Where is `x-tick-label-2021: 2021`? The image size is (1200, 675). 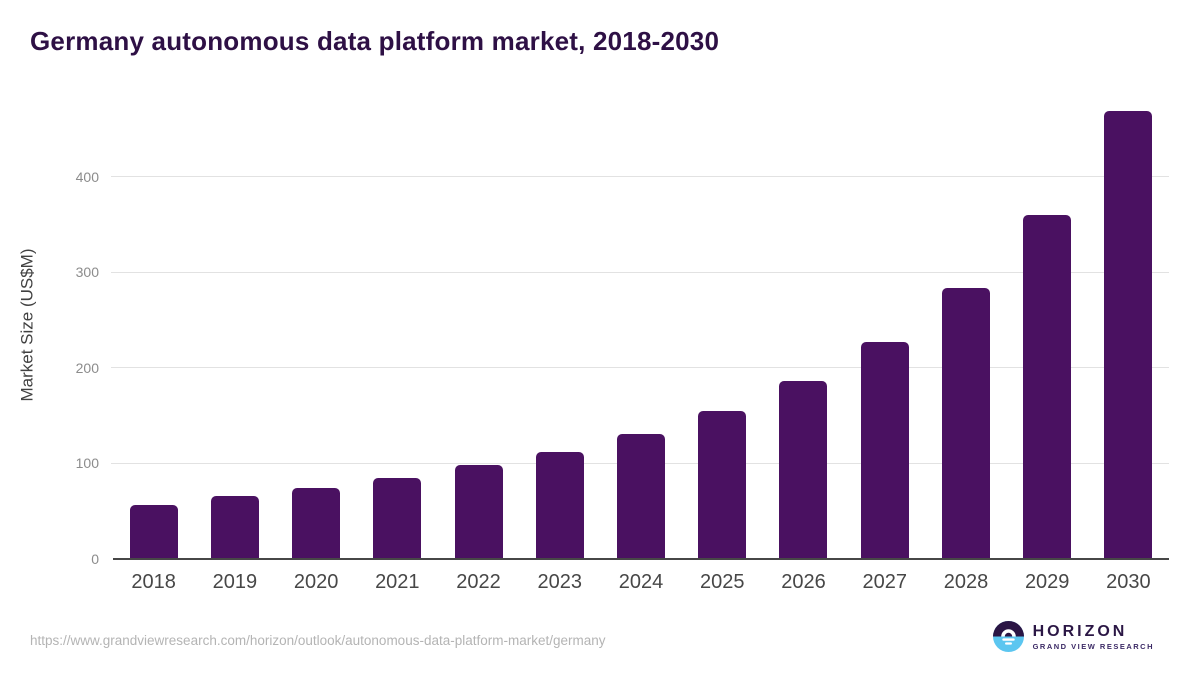
x-tick-label-2021: 2021 is located at coordinates (397, 582).